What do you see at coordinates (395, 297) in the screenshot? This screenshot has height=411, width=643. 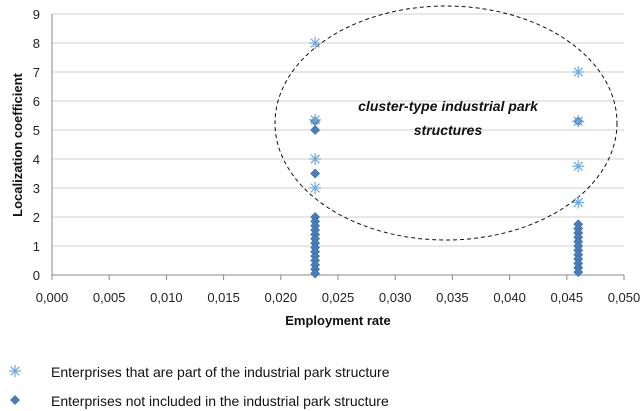 I see `x-tick-label: 0,030` at bounding box center [395, 297].